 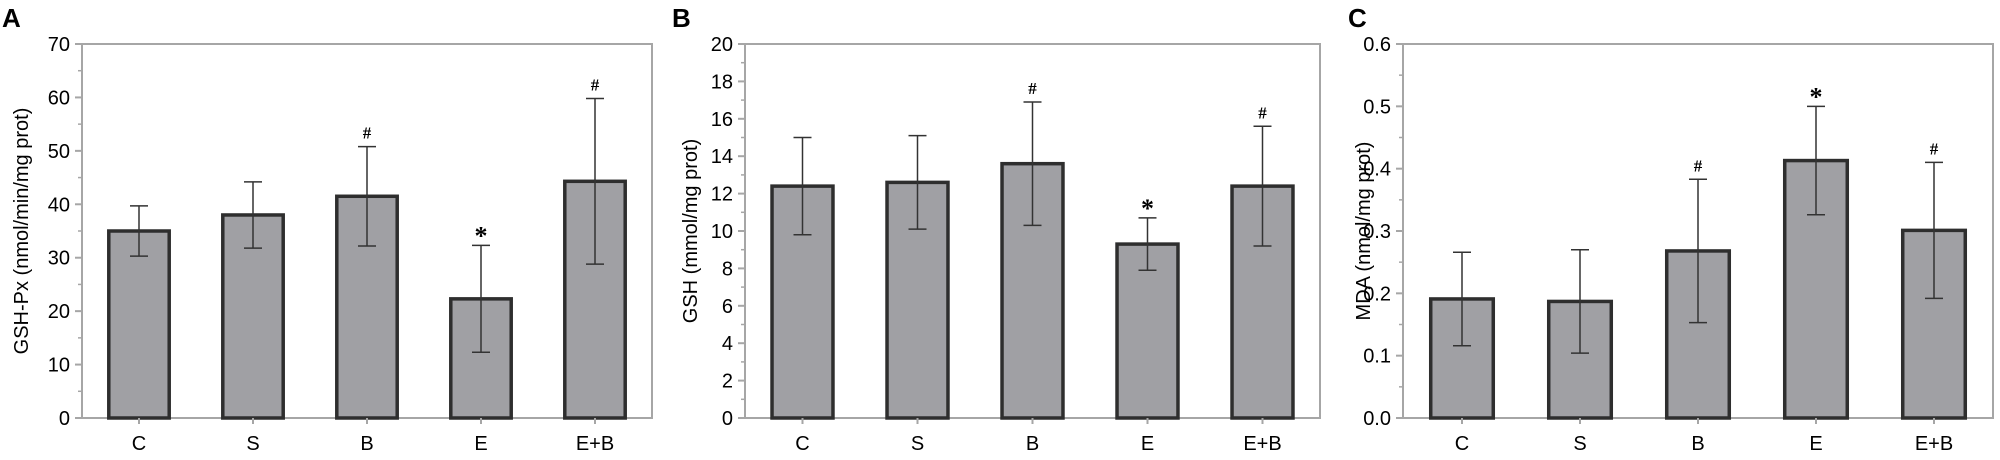 I want to click on y-tick-label: 30, so click(x=59, y=259).